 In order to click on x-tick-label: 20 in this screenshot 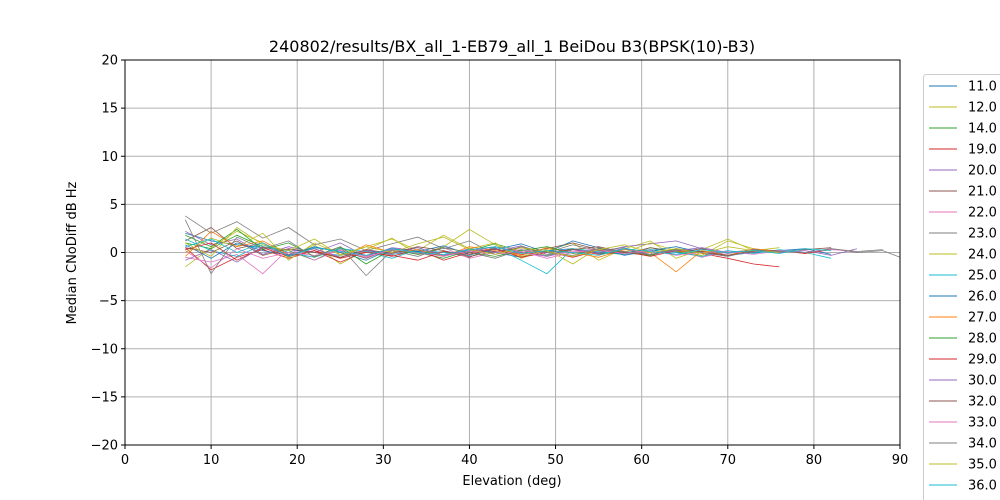, I will do `click(297, 460)`.